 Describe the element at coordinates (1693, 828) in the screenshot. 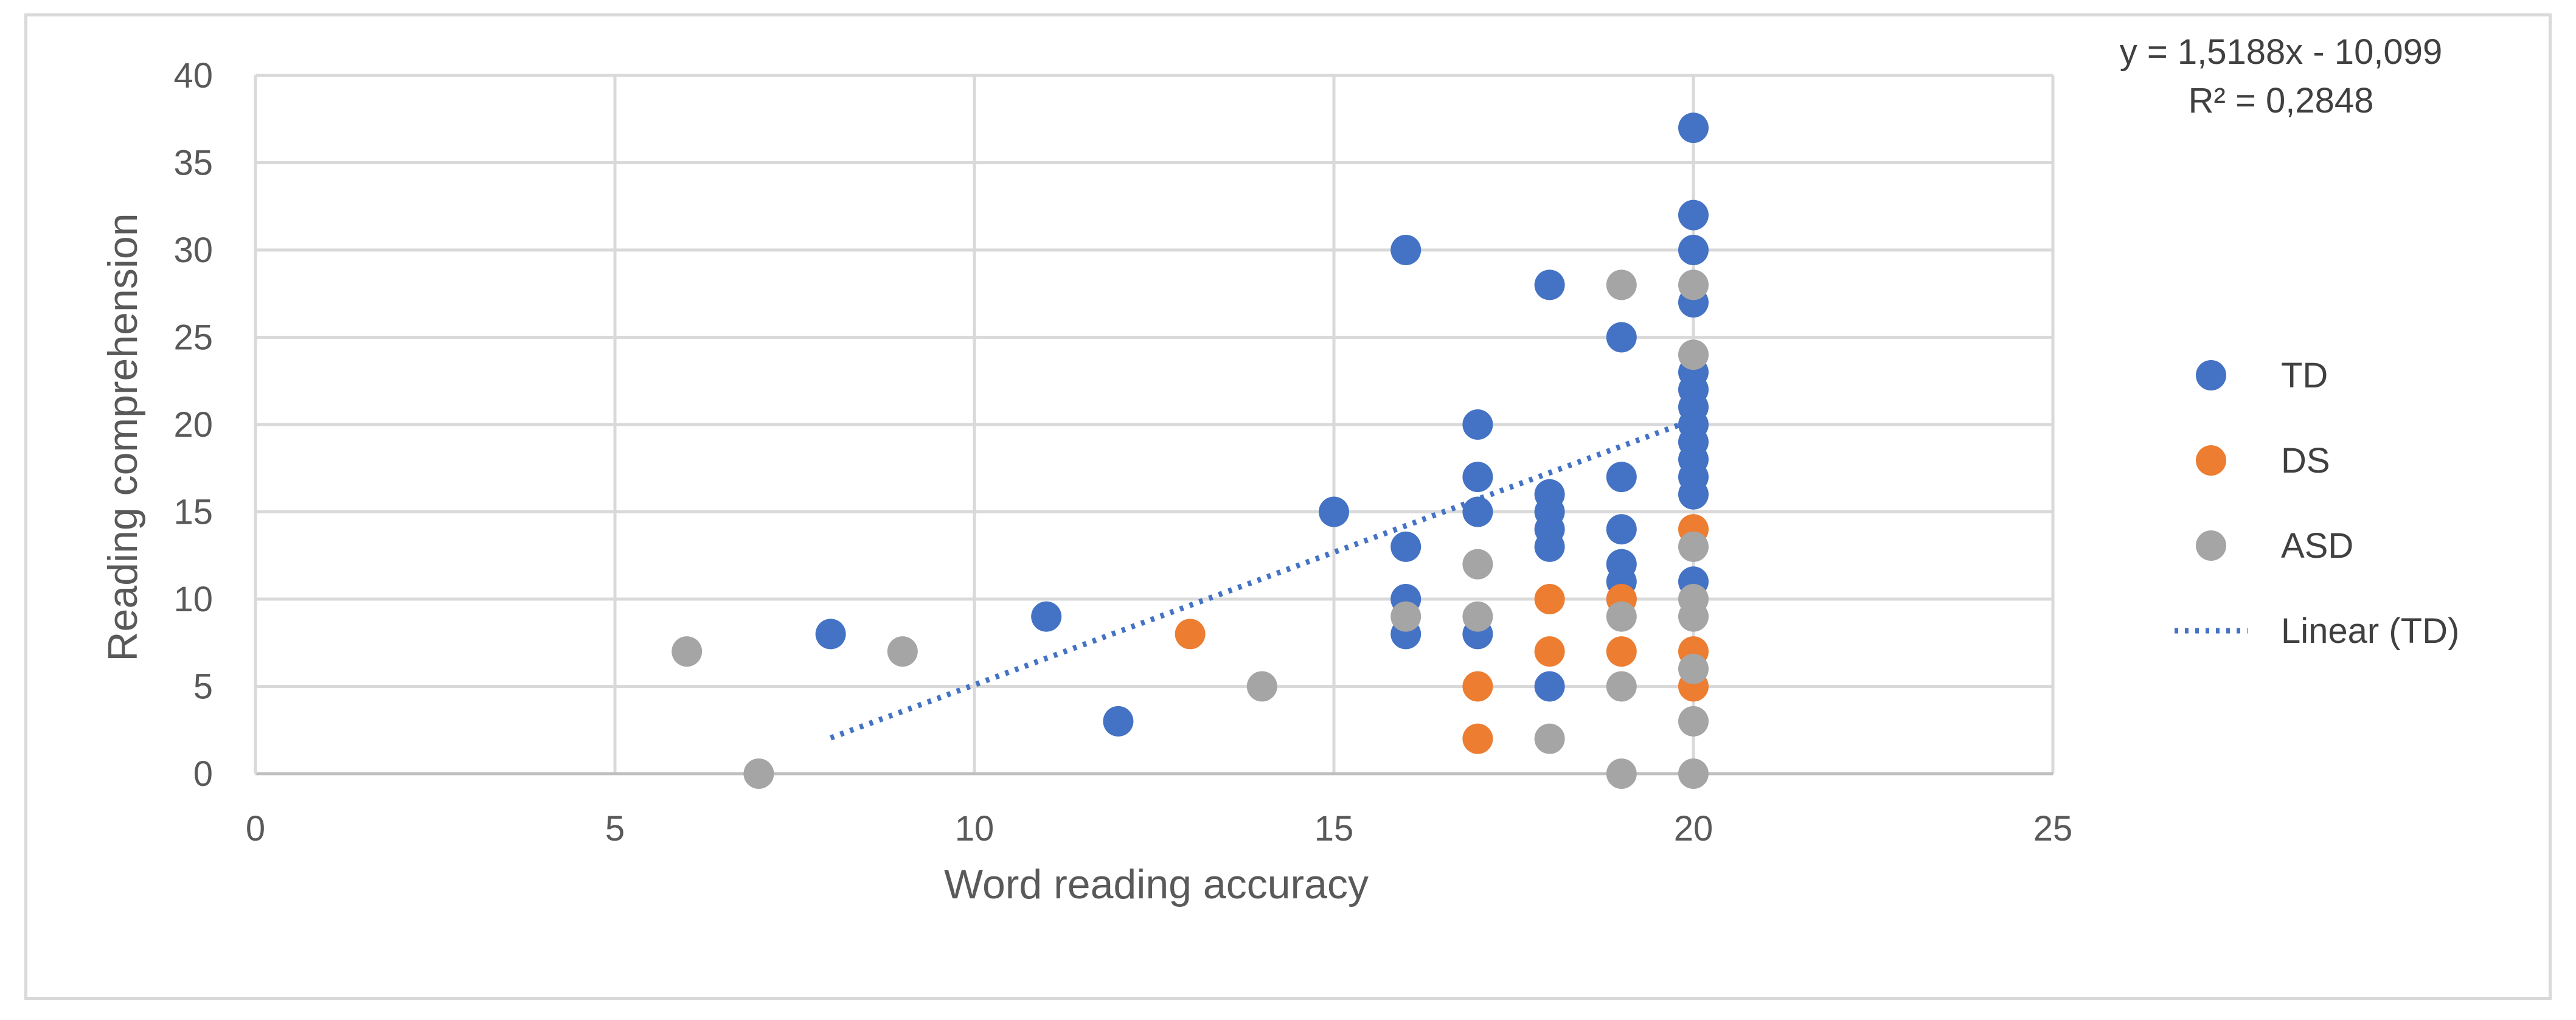

I see `x-tick-label: 20` at that location.